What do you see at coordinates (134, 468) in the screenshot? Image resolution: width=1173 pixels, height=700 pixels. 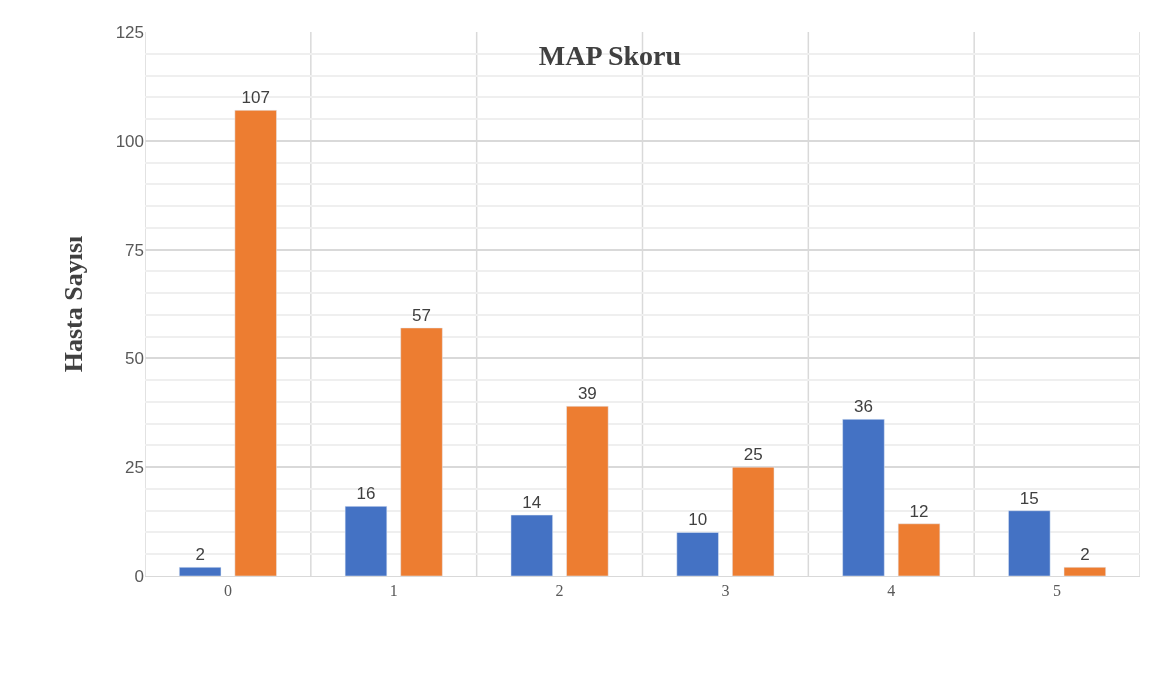 I see `y-tick-label: 25` at bounding box center [134, 468].